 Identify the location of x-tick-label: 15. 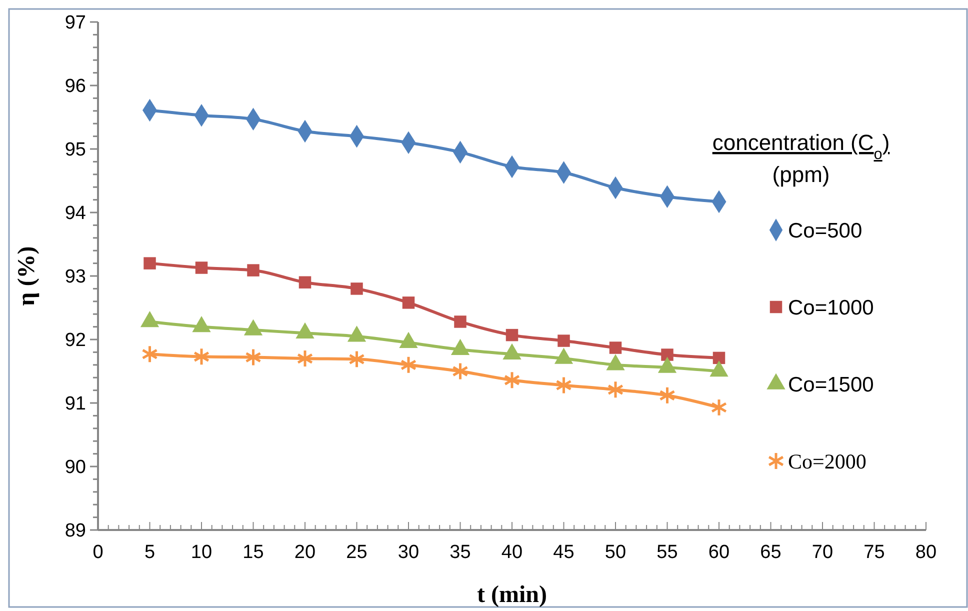
(253, 552).